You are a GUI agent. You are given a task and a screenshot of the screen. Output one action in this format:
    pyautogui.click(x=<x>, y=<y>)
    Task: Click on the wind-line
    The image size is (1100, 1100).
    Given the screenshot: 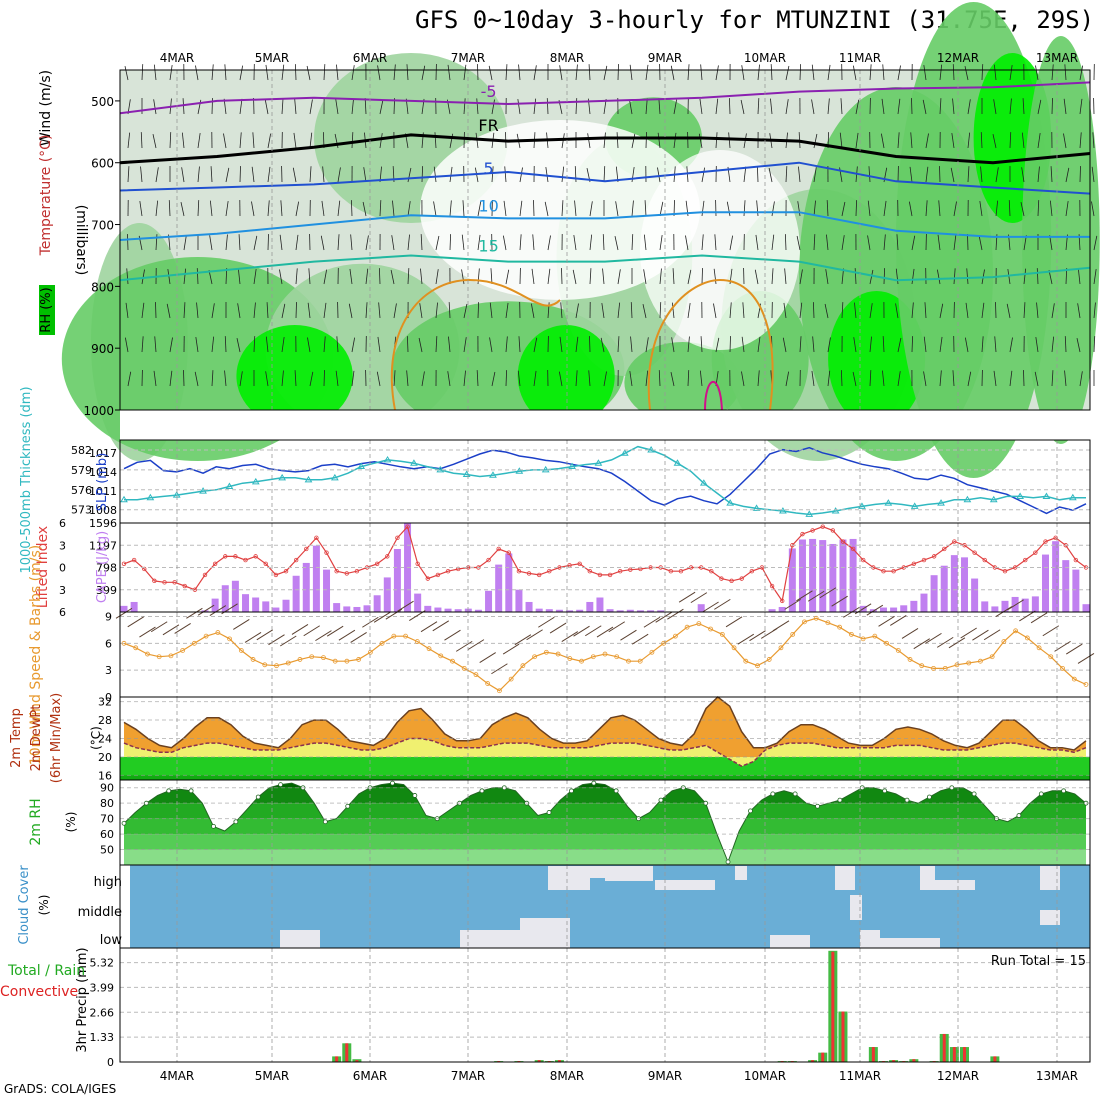 What is the action you would take?
    pyautogui.click(x=605, y=654)
    